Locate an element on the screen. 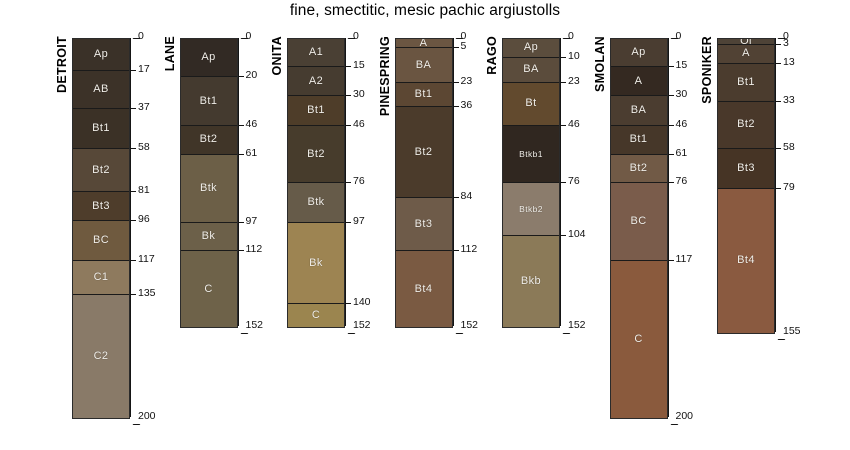 The image size is (850, 450). horizon-ba: BA is located at coordinates (531, 70).